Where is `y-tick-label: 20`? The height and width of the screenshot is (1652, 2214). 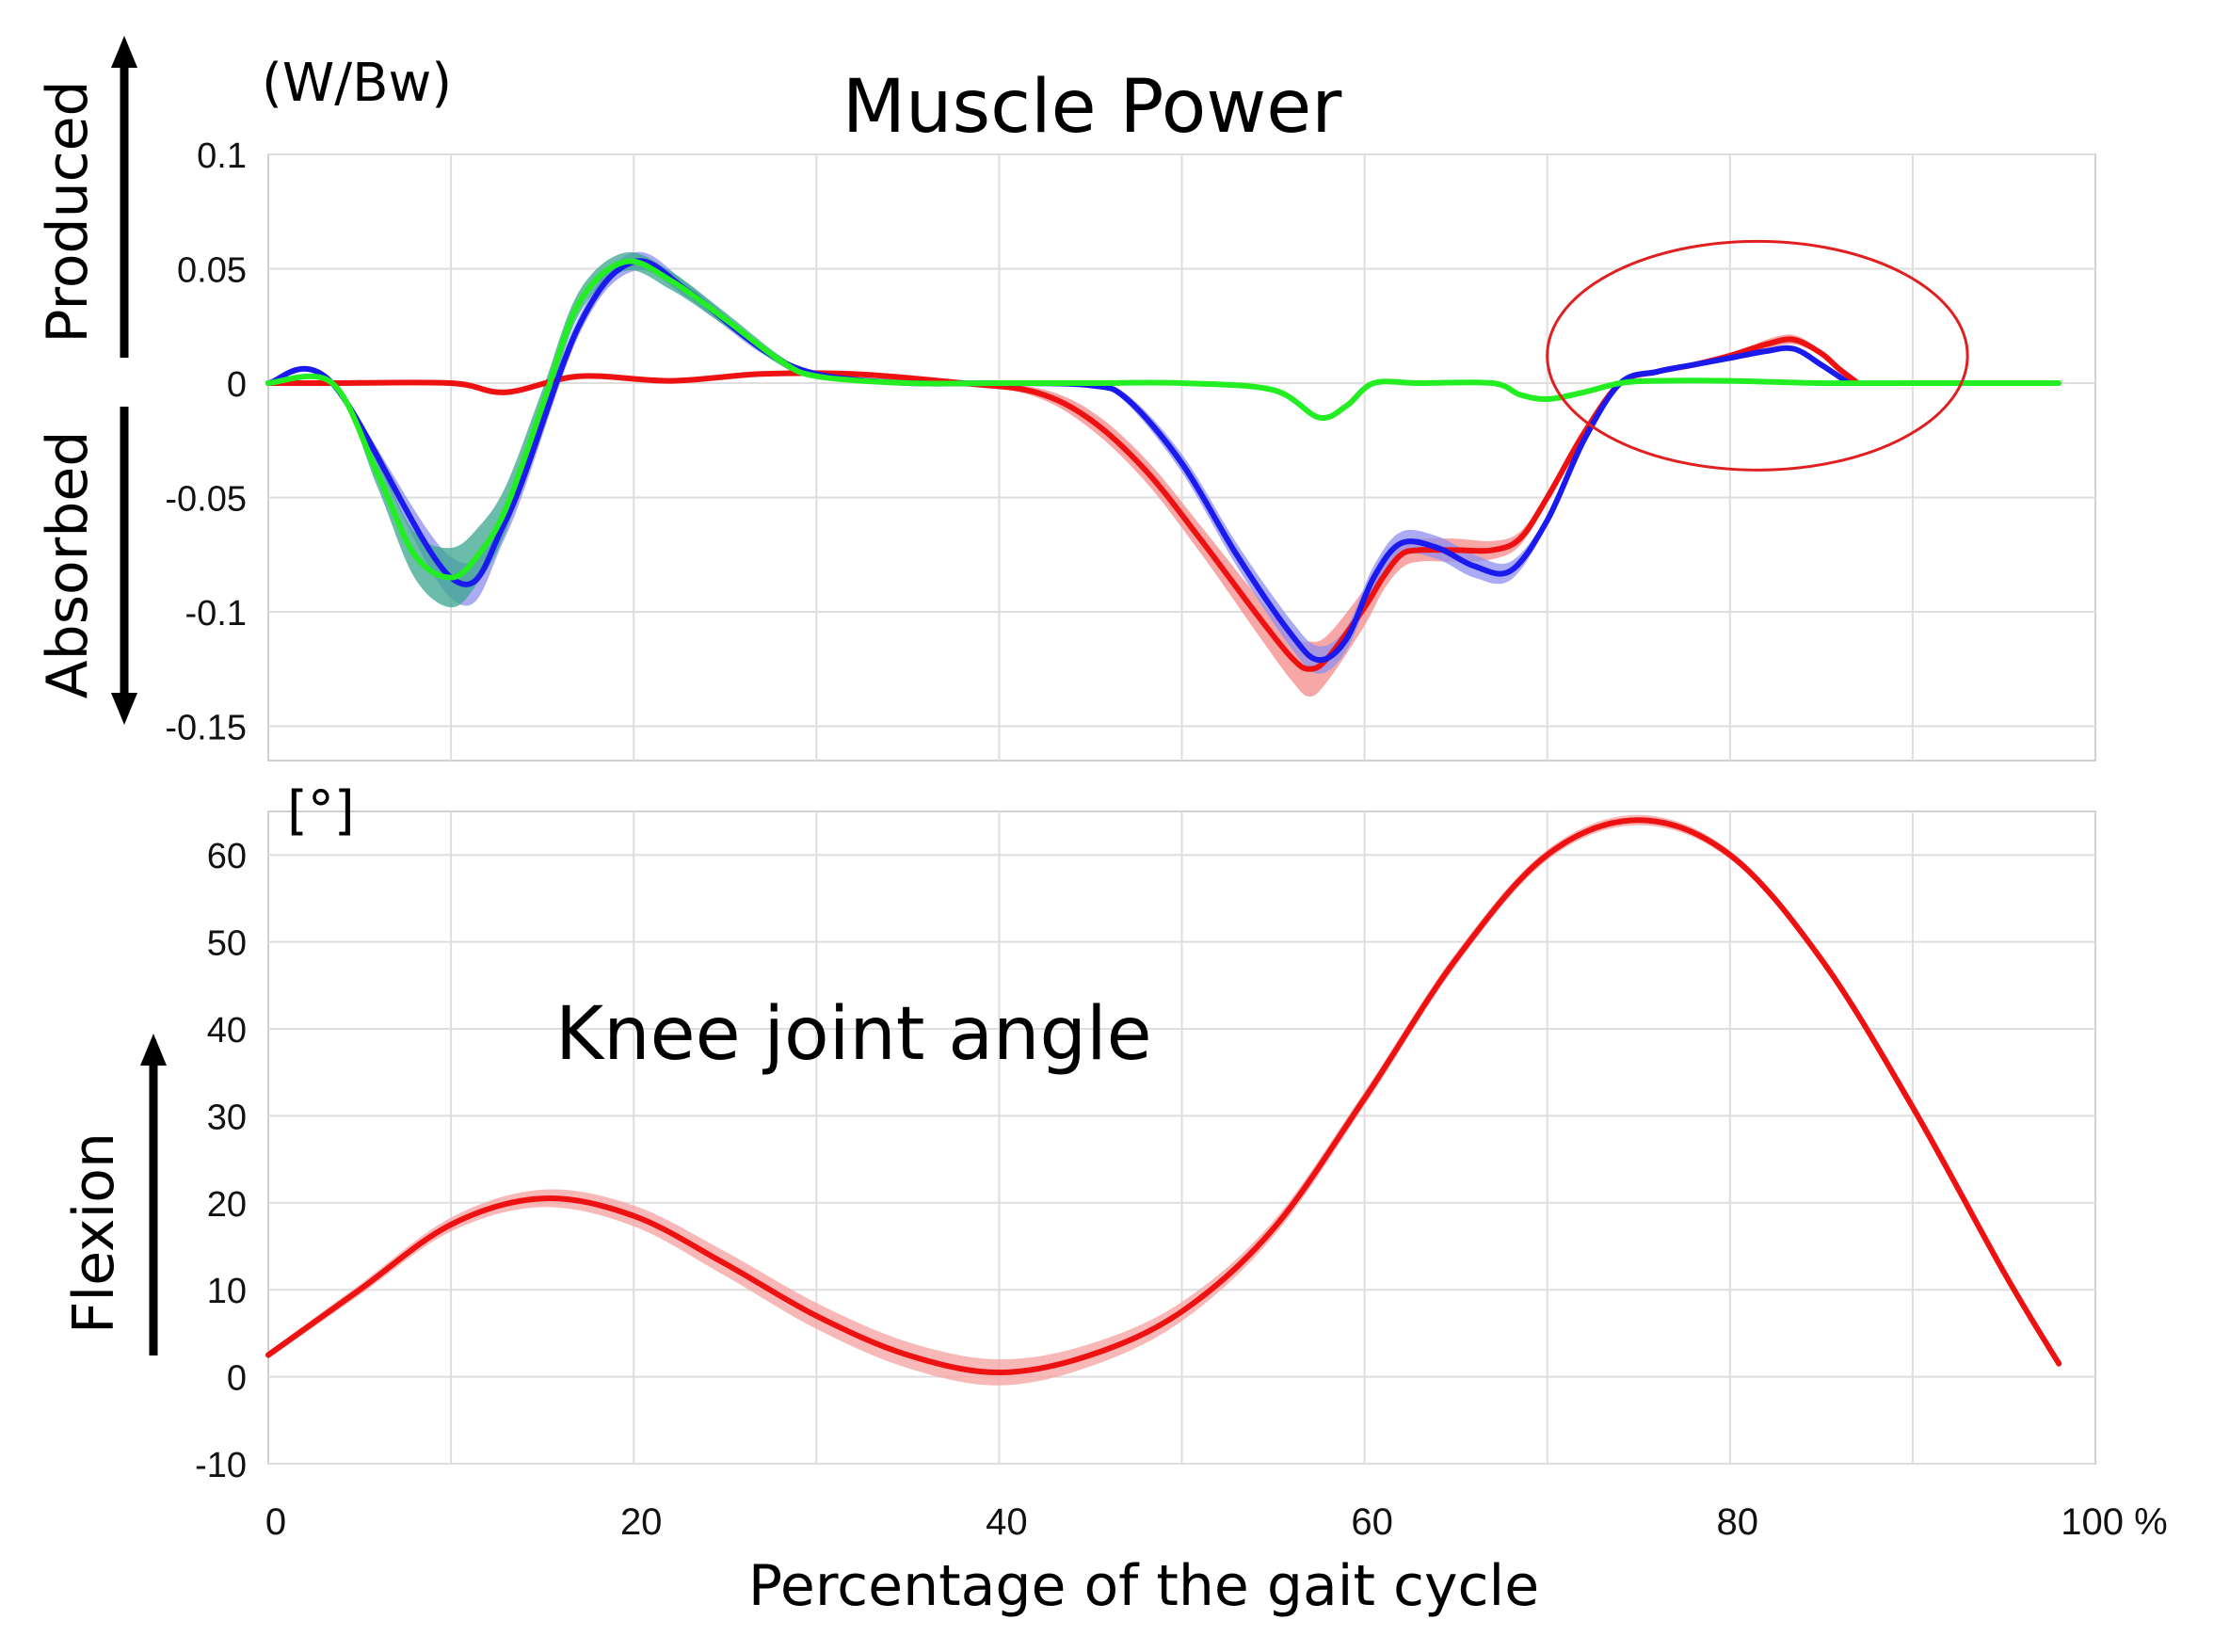 y-tick-label: 20 is located at coordinates (227, 1205).